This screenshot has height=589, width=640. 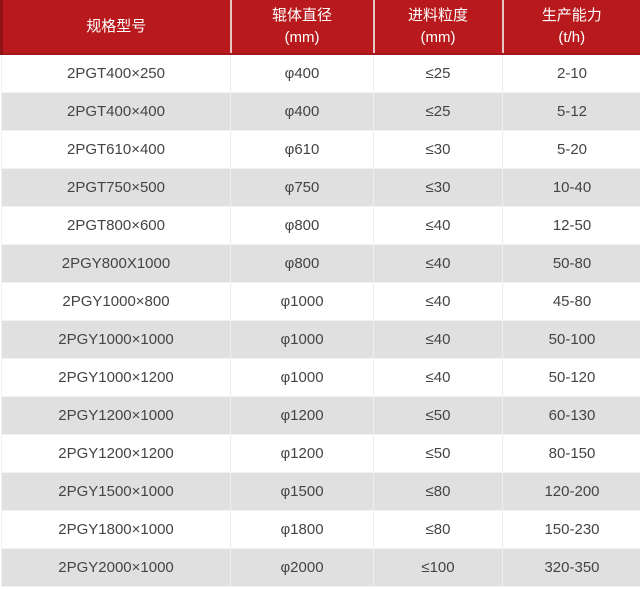 I want to click on table-cell: 2PGT800×600, so click(x=116, y=225).